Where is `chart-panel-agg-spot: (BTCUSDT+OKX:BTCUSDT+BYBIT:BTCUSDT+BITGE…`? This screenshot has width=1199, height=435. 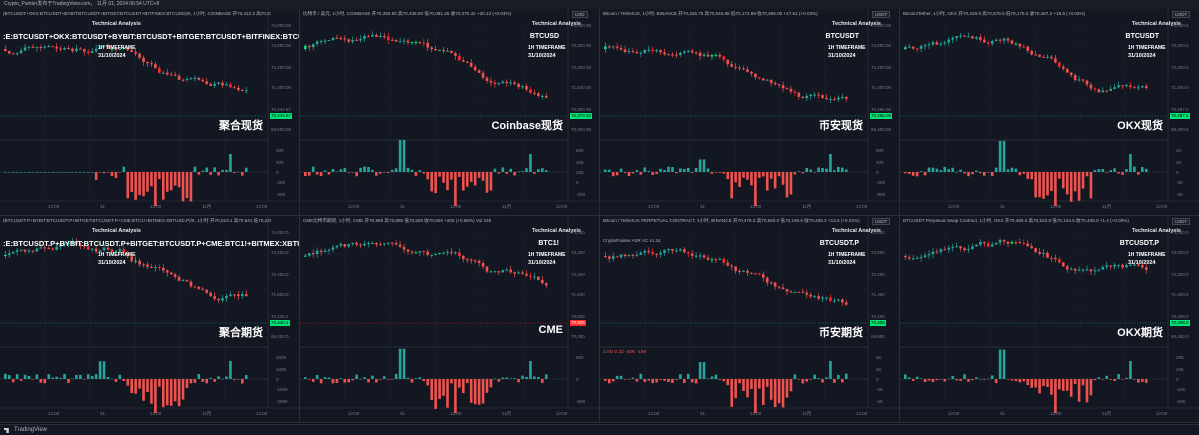
chart-panel-agg-spot: (BTCUSDT+OKX:BTCUSDT+BYBIT:BTCUSDT+BITGE… is located at coordinates (150, 112).